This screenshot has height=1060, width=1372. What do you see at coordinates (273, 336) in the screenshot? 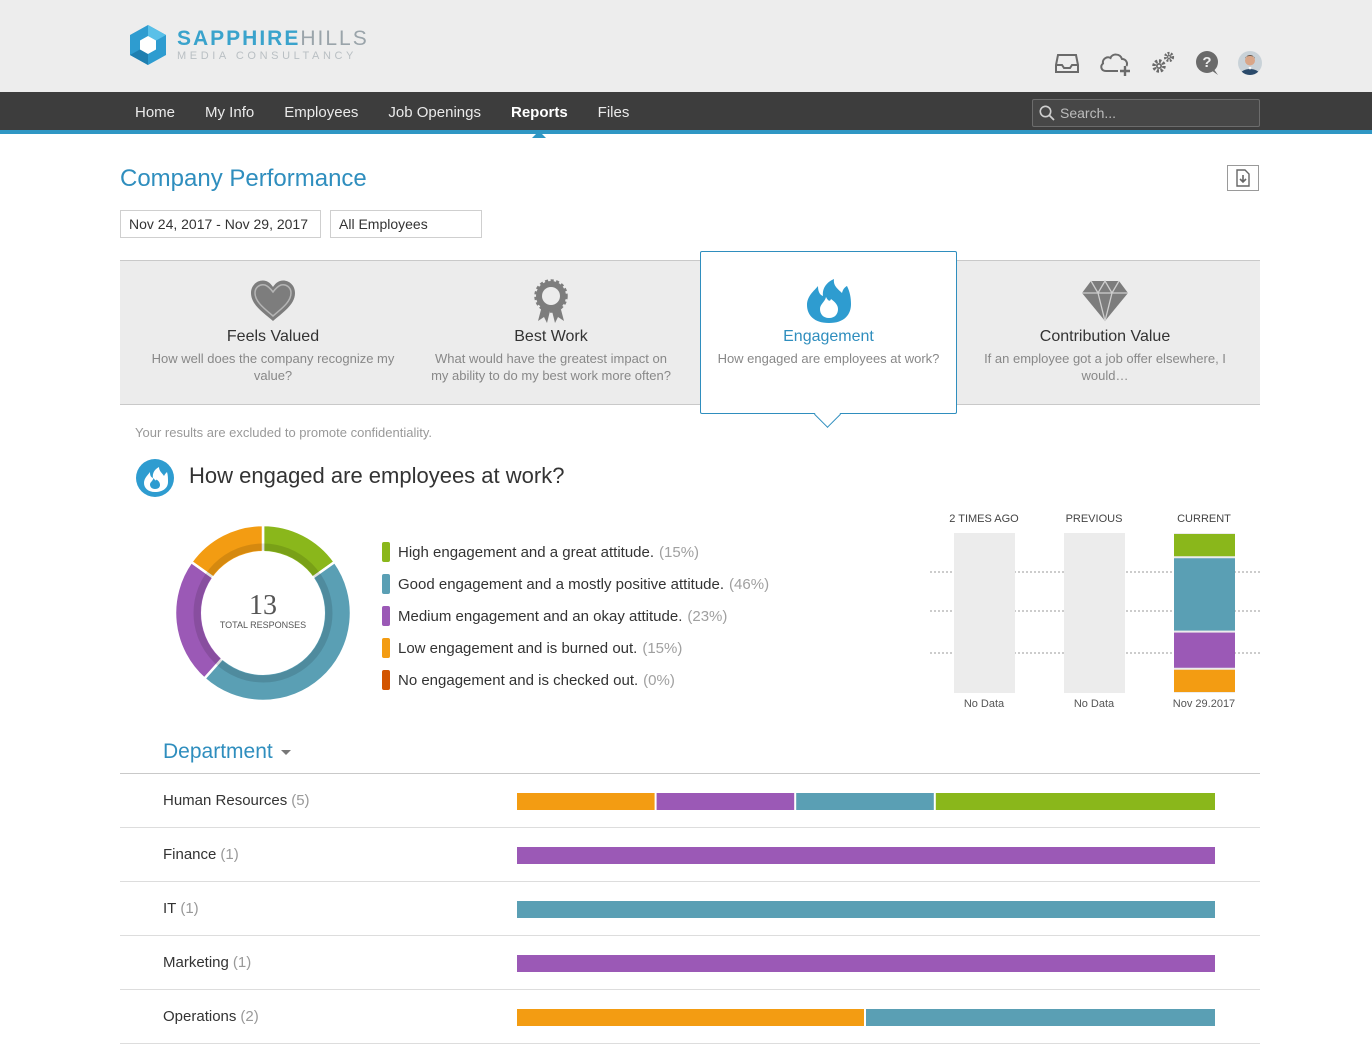
I see `category-title: Feels Valued` at bounding box center [273, 336].